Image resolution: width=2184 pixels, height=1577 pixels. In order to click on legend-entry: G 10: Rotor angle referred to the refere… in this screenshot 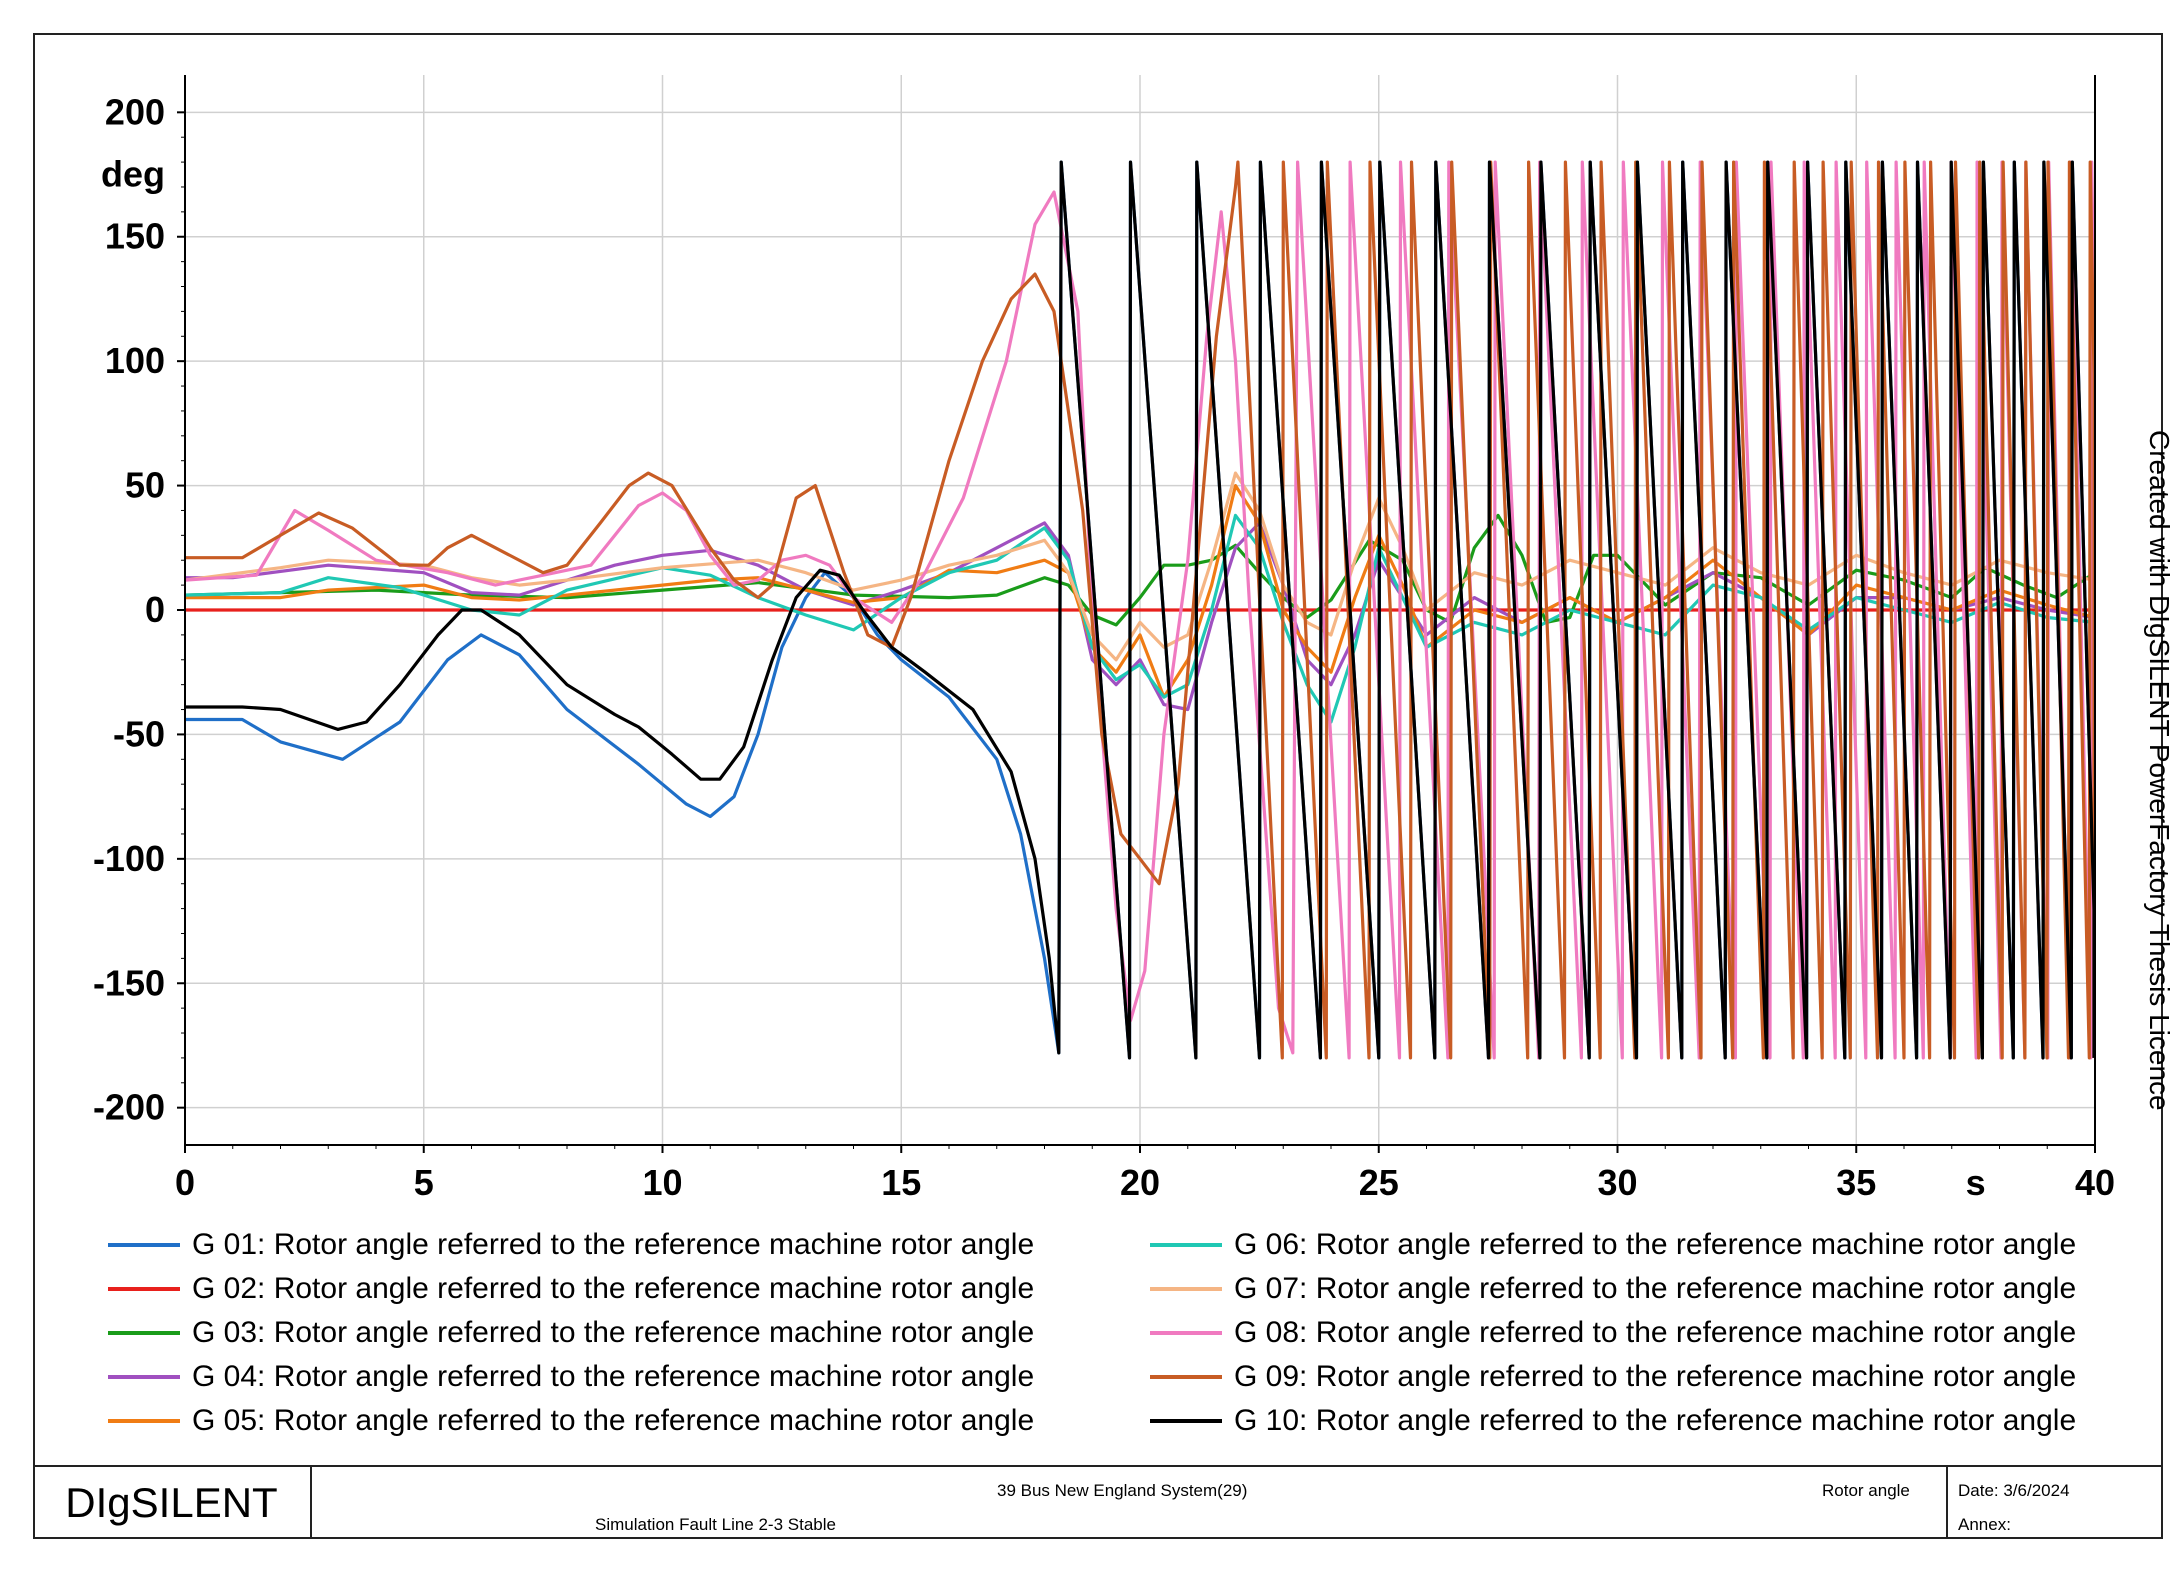, I will do `click(1613, 1421)`.